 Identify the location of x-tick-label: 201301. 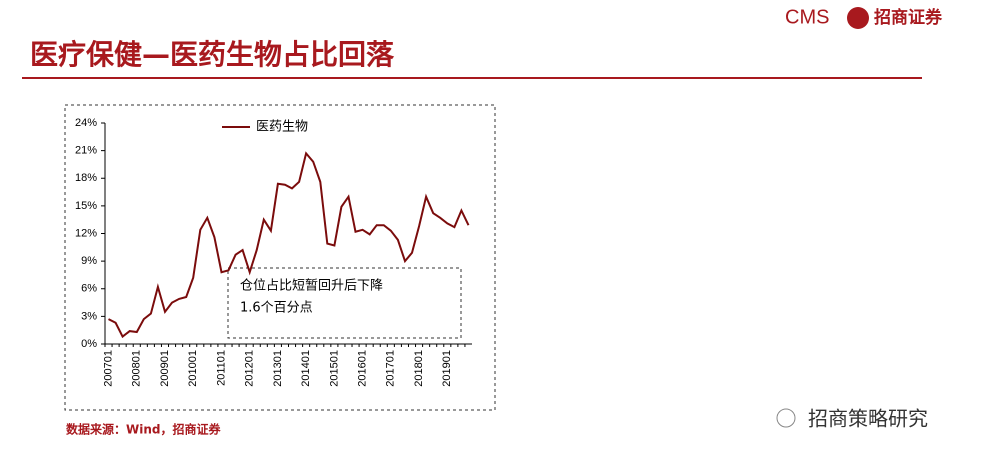
(278, 368).